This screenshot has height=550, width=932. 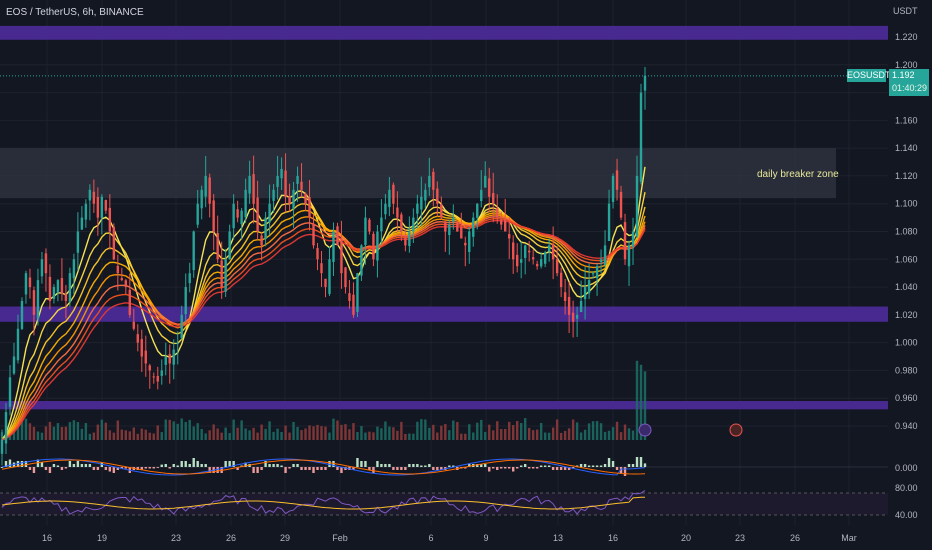 I want to click on y-tick-label: 1.220, so click(x=906, y=37).